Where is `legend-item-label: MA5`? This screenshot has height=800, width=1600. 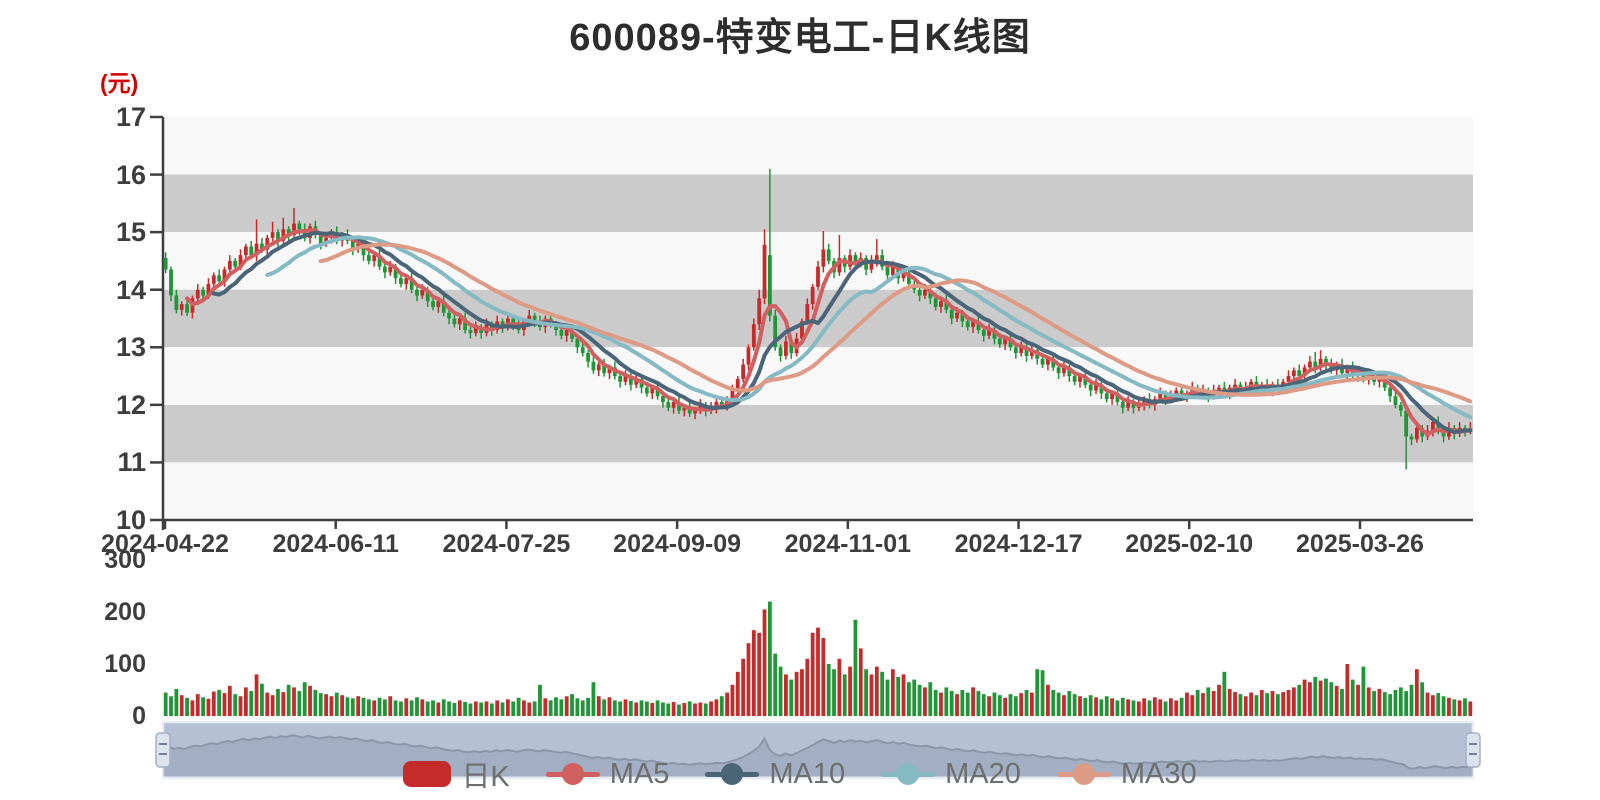
legend-item-label: MA5 is located at coordinates (639, 773).